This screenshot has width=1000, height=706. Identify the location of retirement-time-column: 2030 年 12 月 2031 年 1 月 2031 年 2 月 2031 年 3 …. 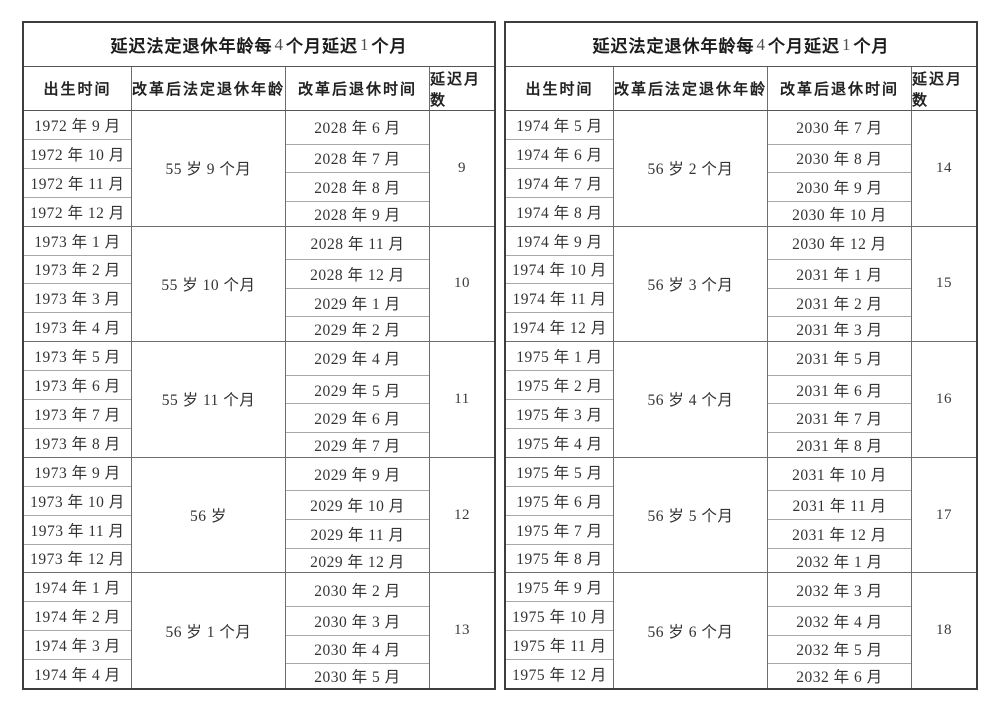
(840, 284).